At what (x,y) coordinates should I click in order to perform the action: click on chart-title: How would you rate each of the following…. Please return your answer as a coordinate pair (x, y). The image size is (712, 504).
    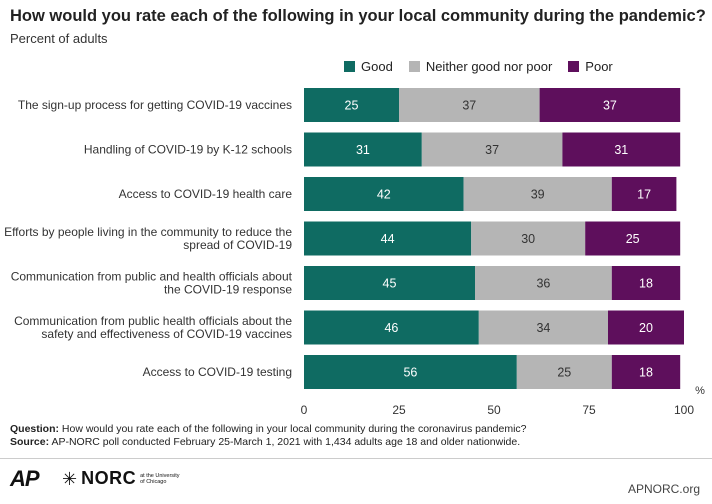
    Looking at the image, I should click on (358, 16).